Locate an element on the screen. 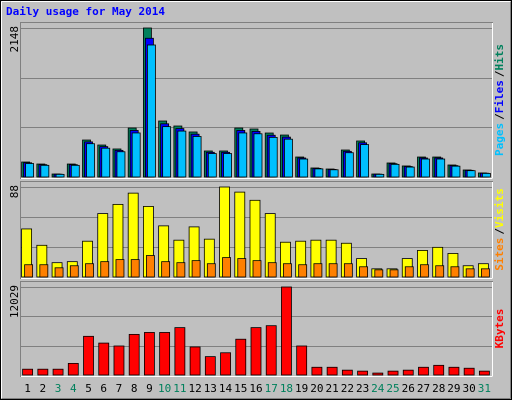 Image resolution: width=512 pixels, height=400 pixels. legend-entry: Hits is located at coordinates (499, 57).